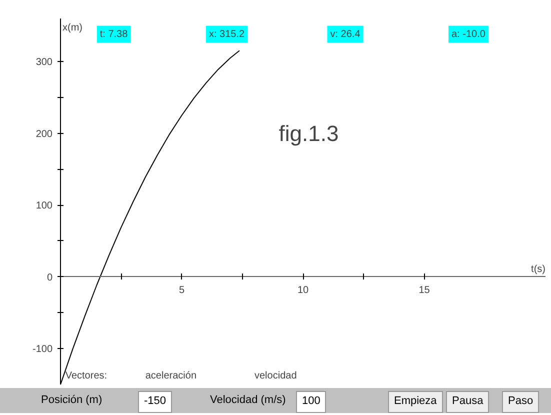 The height and width of the screenshot is (415, 551). What do you see at coordinates (72, 28) in the screenshot?
I see `y-axis-title: x(m)` at bounding box center [72, 28].